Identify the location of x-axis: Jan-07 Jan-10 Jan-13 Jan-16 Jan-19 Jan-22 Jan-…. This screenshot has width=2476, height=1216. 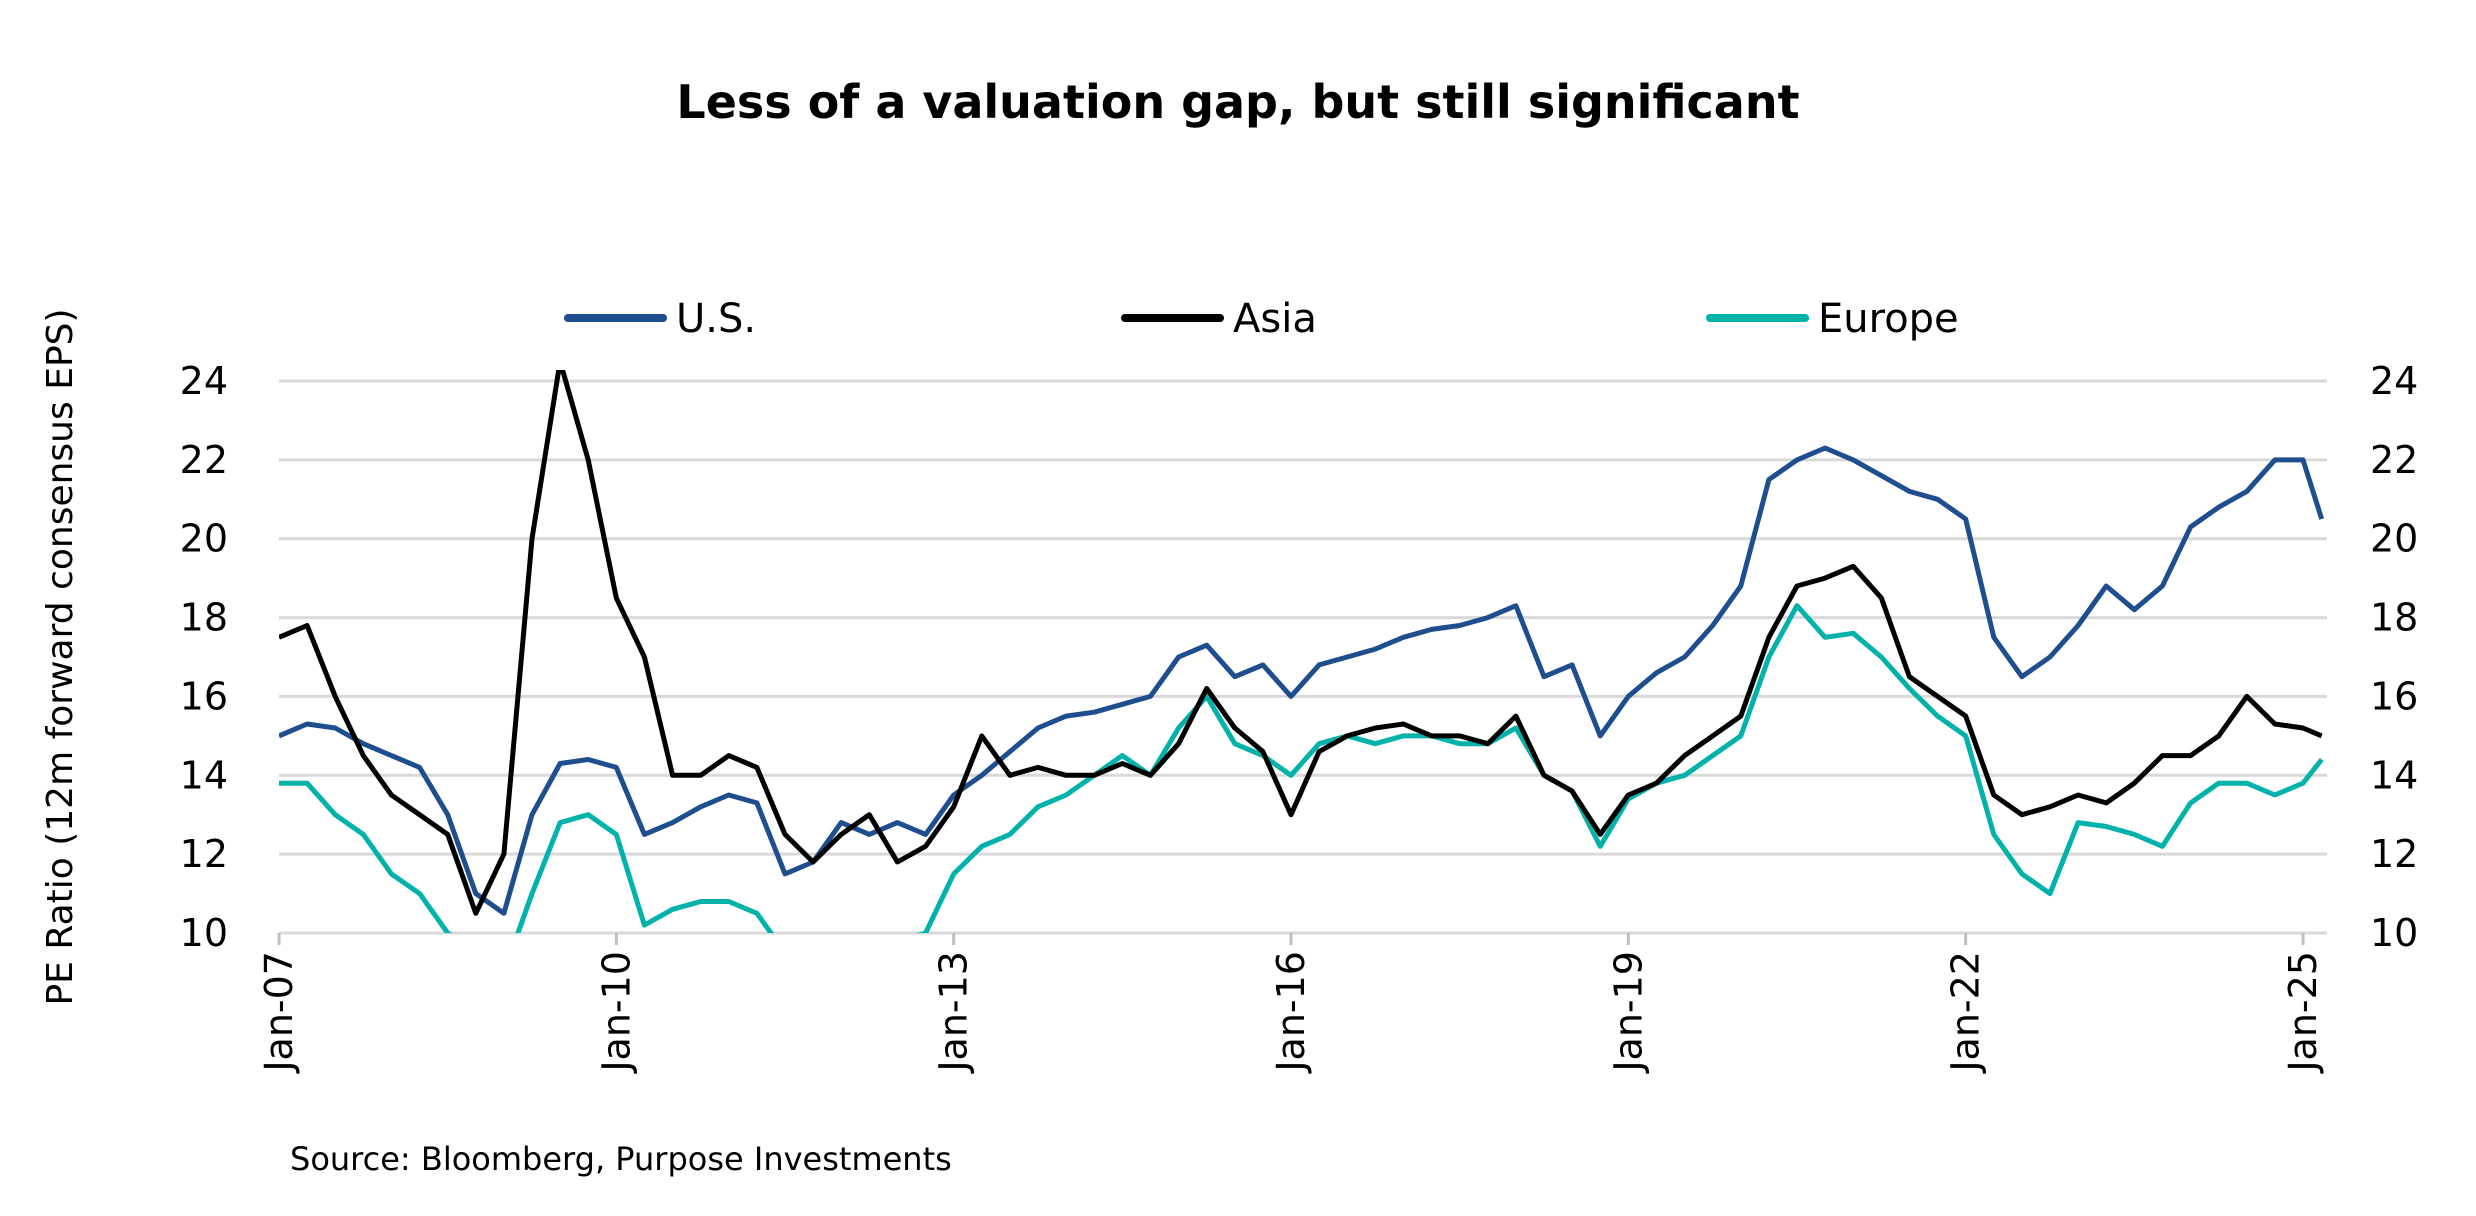
(1292, 1002).